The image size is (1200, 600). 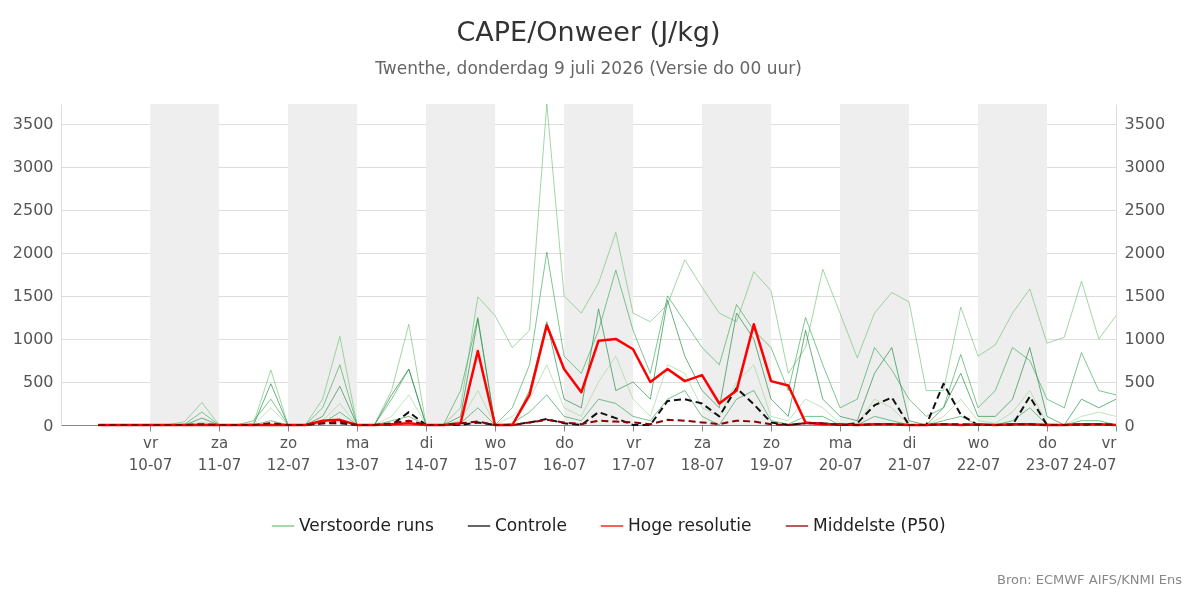 I want to click on y-tick-label: 1500, so click(x=33, y=296).